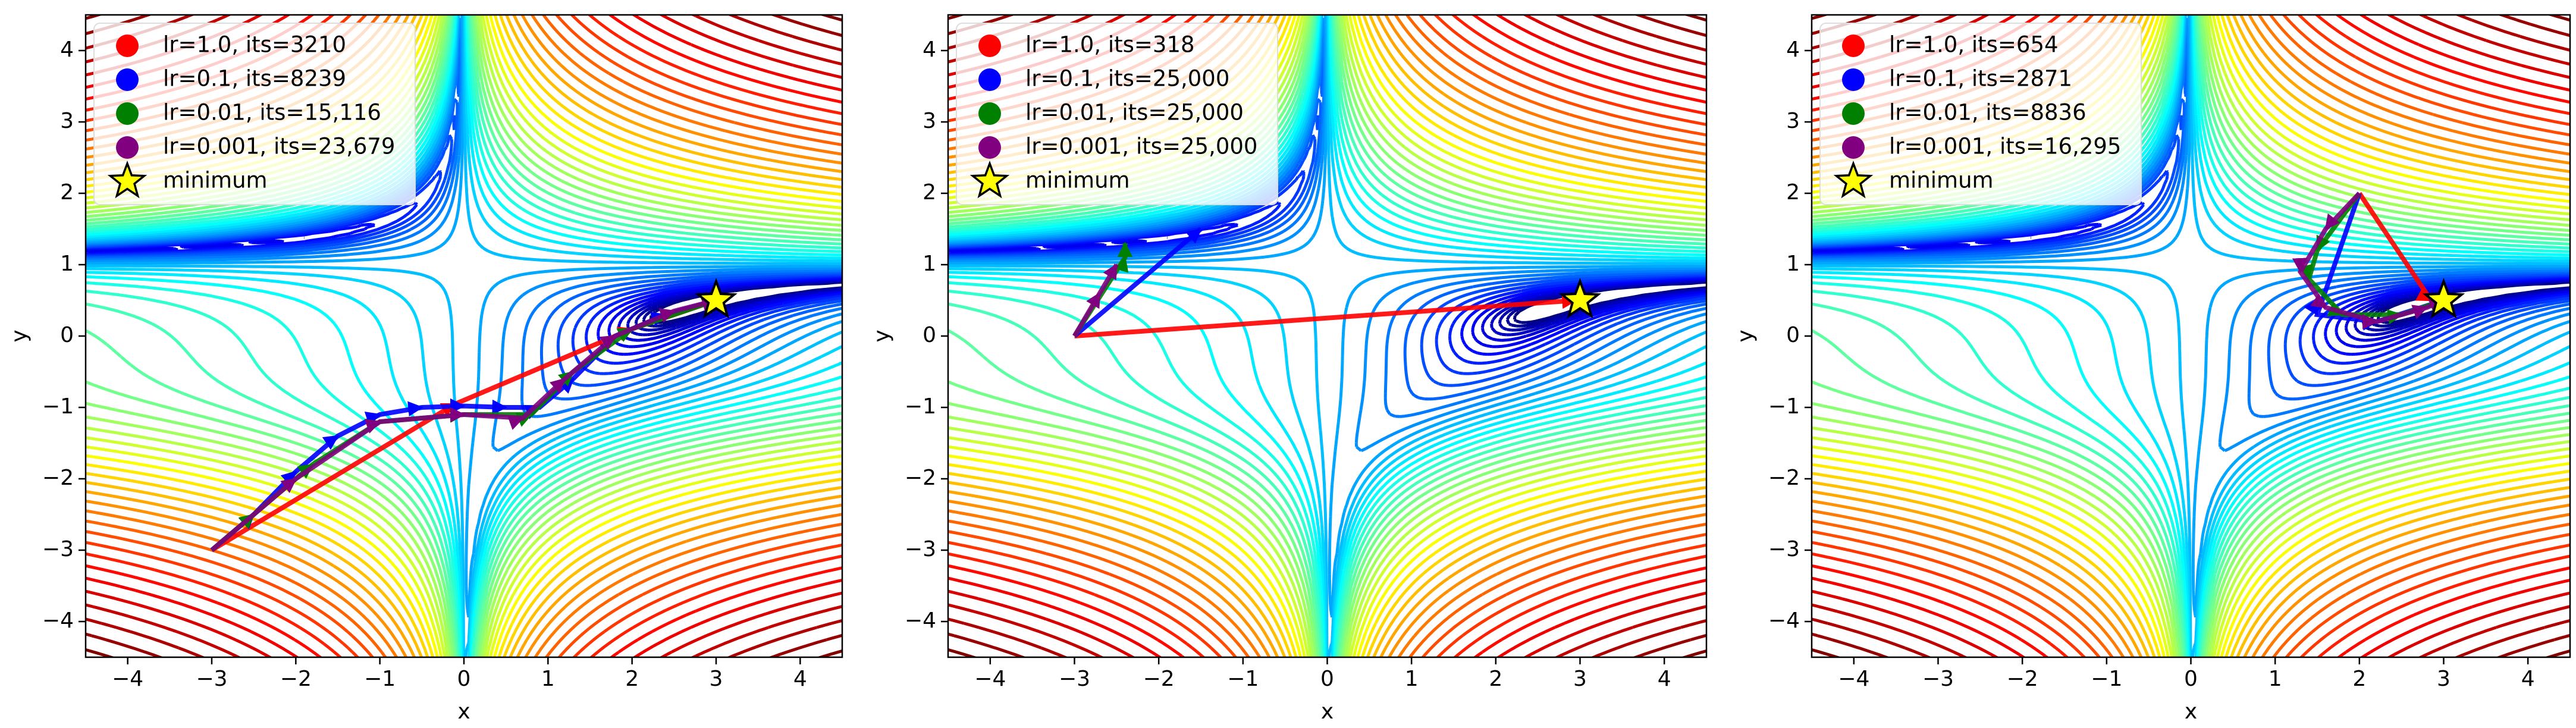 The height and width of the screenshot is (728, 2576). What do you see at coordinates (272, 112) in the screenshot?
I see `legend-label: lr=0.01, its=15,116` at bounding box center [272, 112].